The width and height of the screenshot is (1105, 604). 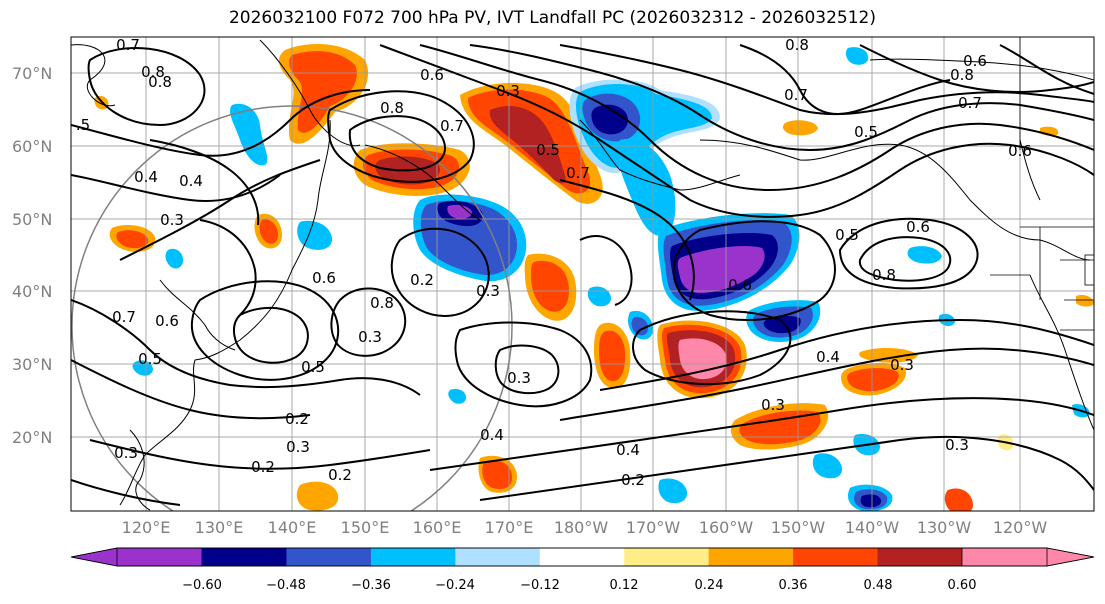 What do you see at coordinates (371, 585) in the screenshot?
I see `cb-tick-label: −0.36` at bounding box center [371, 585].